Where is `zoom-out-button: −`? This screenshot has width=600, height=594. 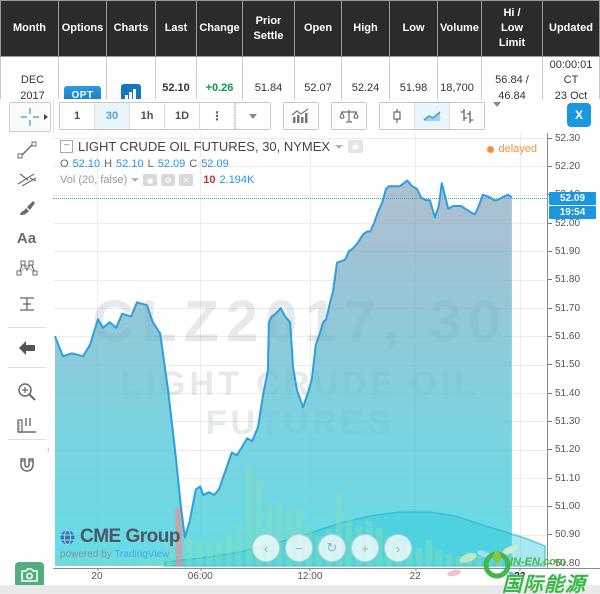 zoom-out-button: − is located at coordinates (299, 548).